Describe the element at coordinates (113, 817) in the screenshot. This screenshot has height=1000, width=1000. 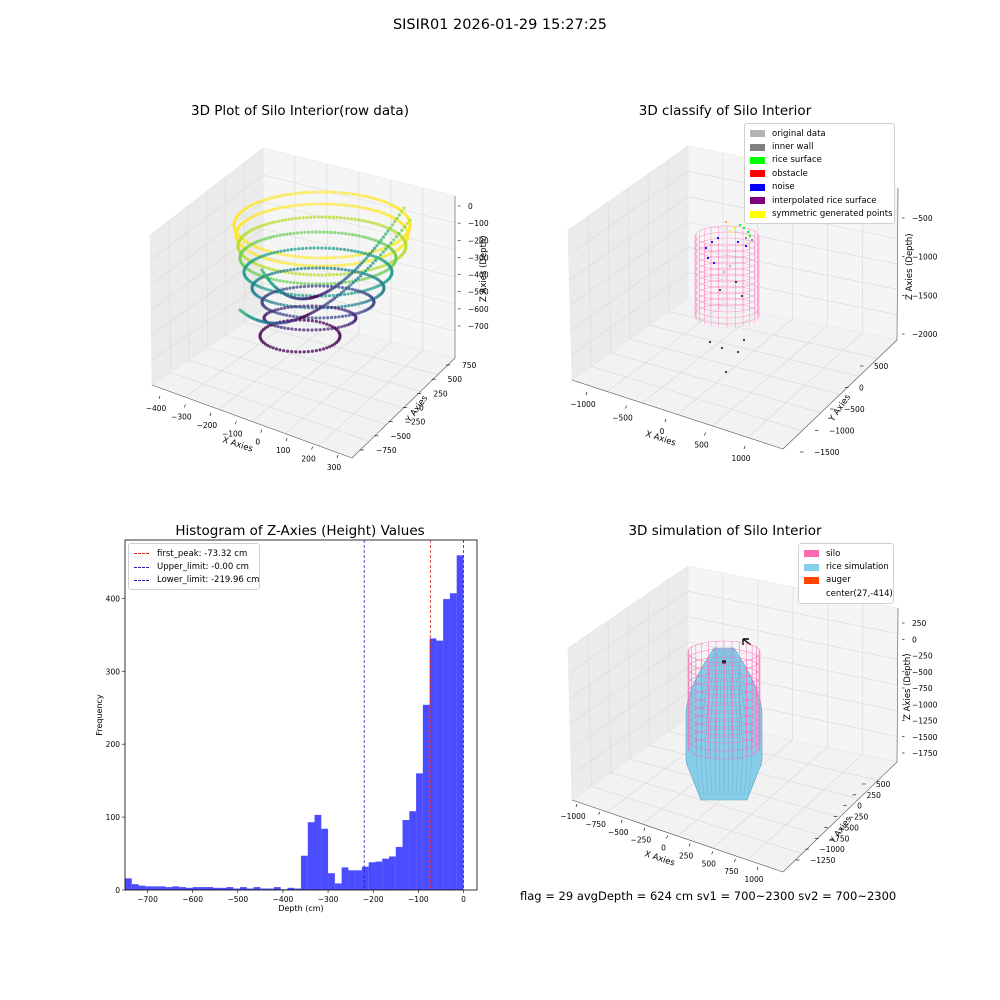
I see `histogram-y-tick-label: 100` at that location.